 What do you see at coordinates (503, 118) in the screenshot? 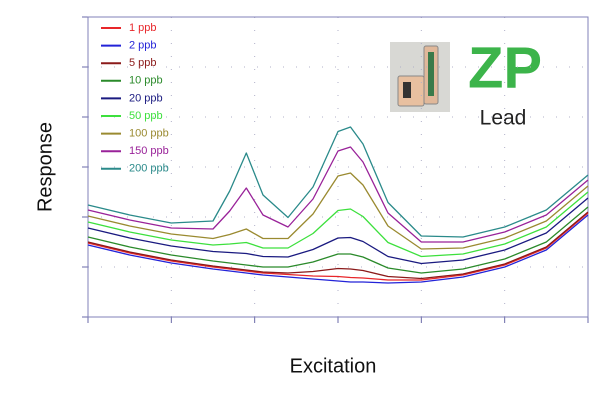
I see `logo-caption: Lead` at bounding box center [503, 118].